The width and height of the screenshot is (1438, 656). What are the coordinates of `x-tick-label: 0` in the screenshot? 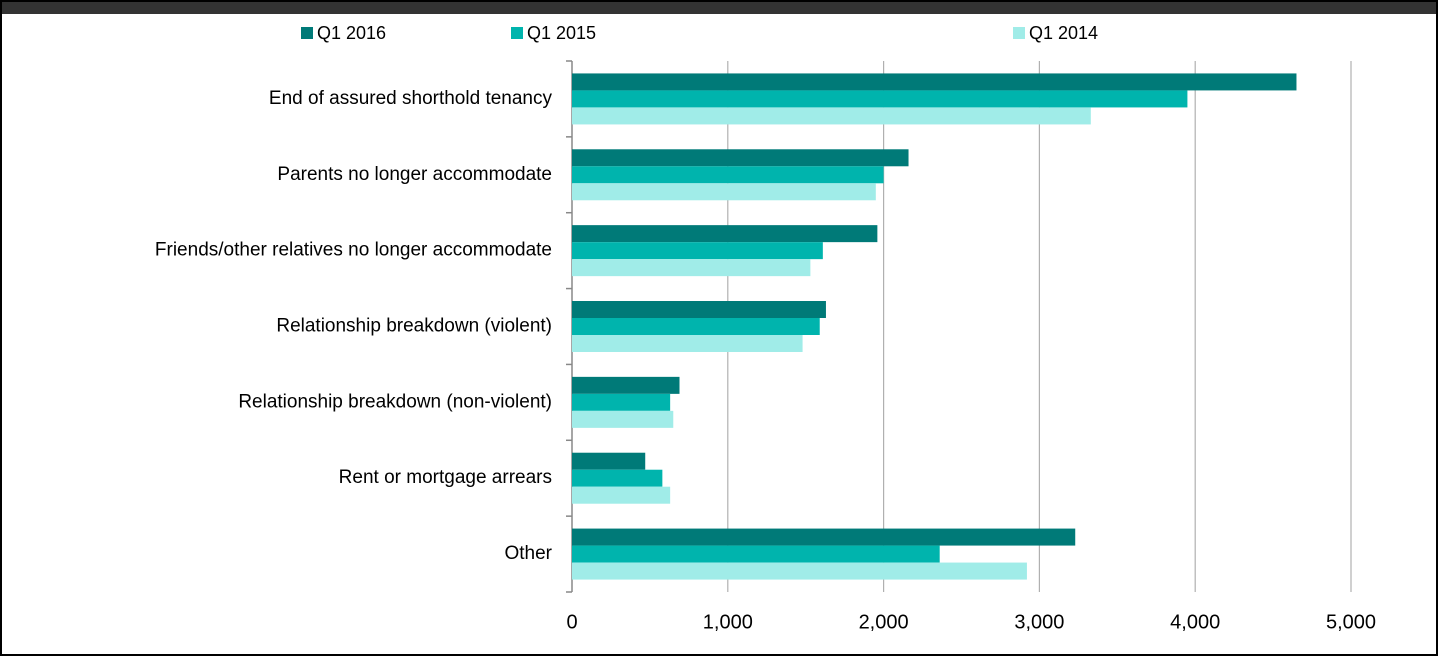 It's located at (571, 622).